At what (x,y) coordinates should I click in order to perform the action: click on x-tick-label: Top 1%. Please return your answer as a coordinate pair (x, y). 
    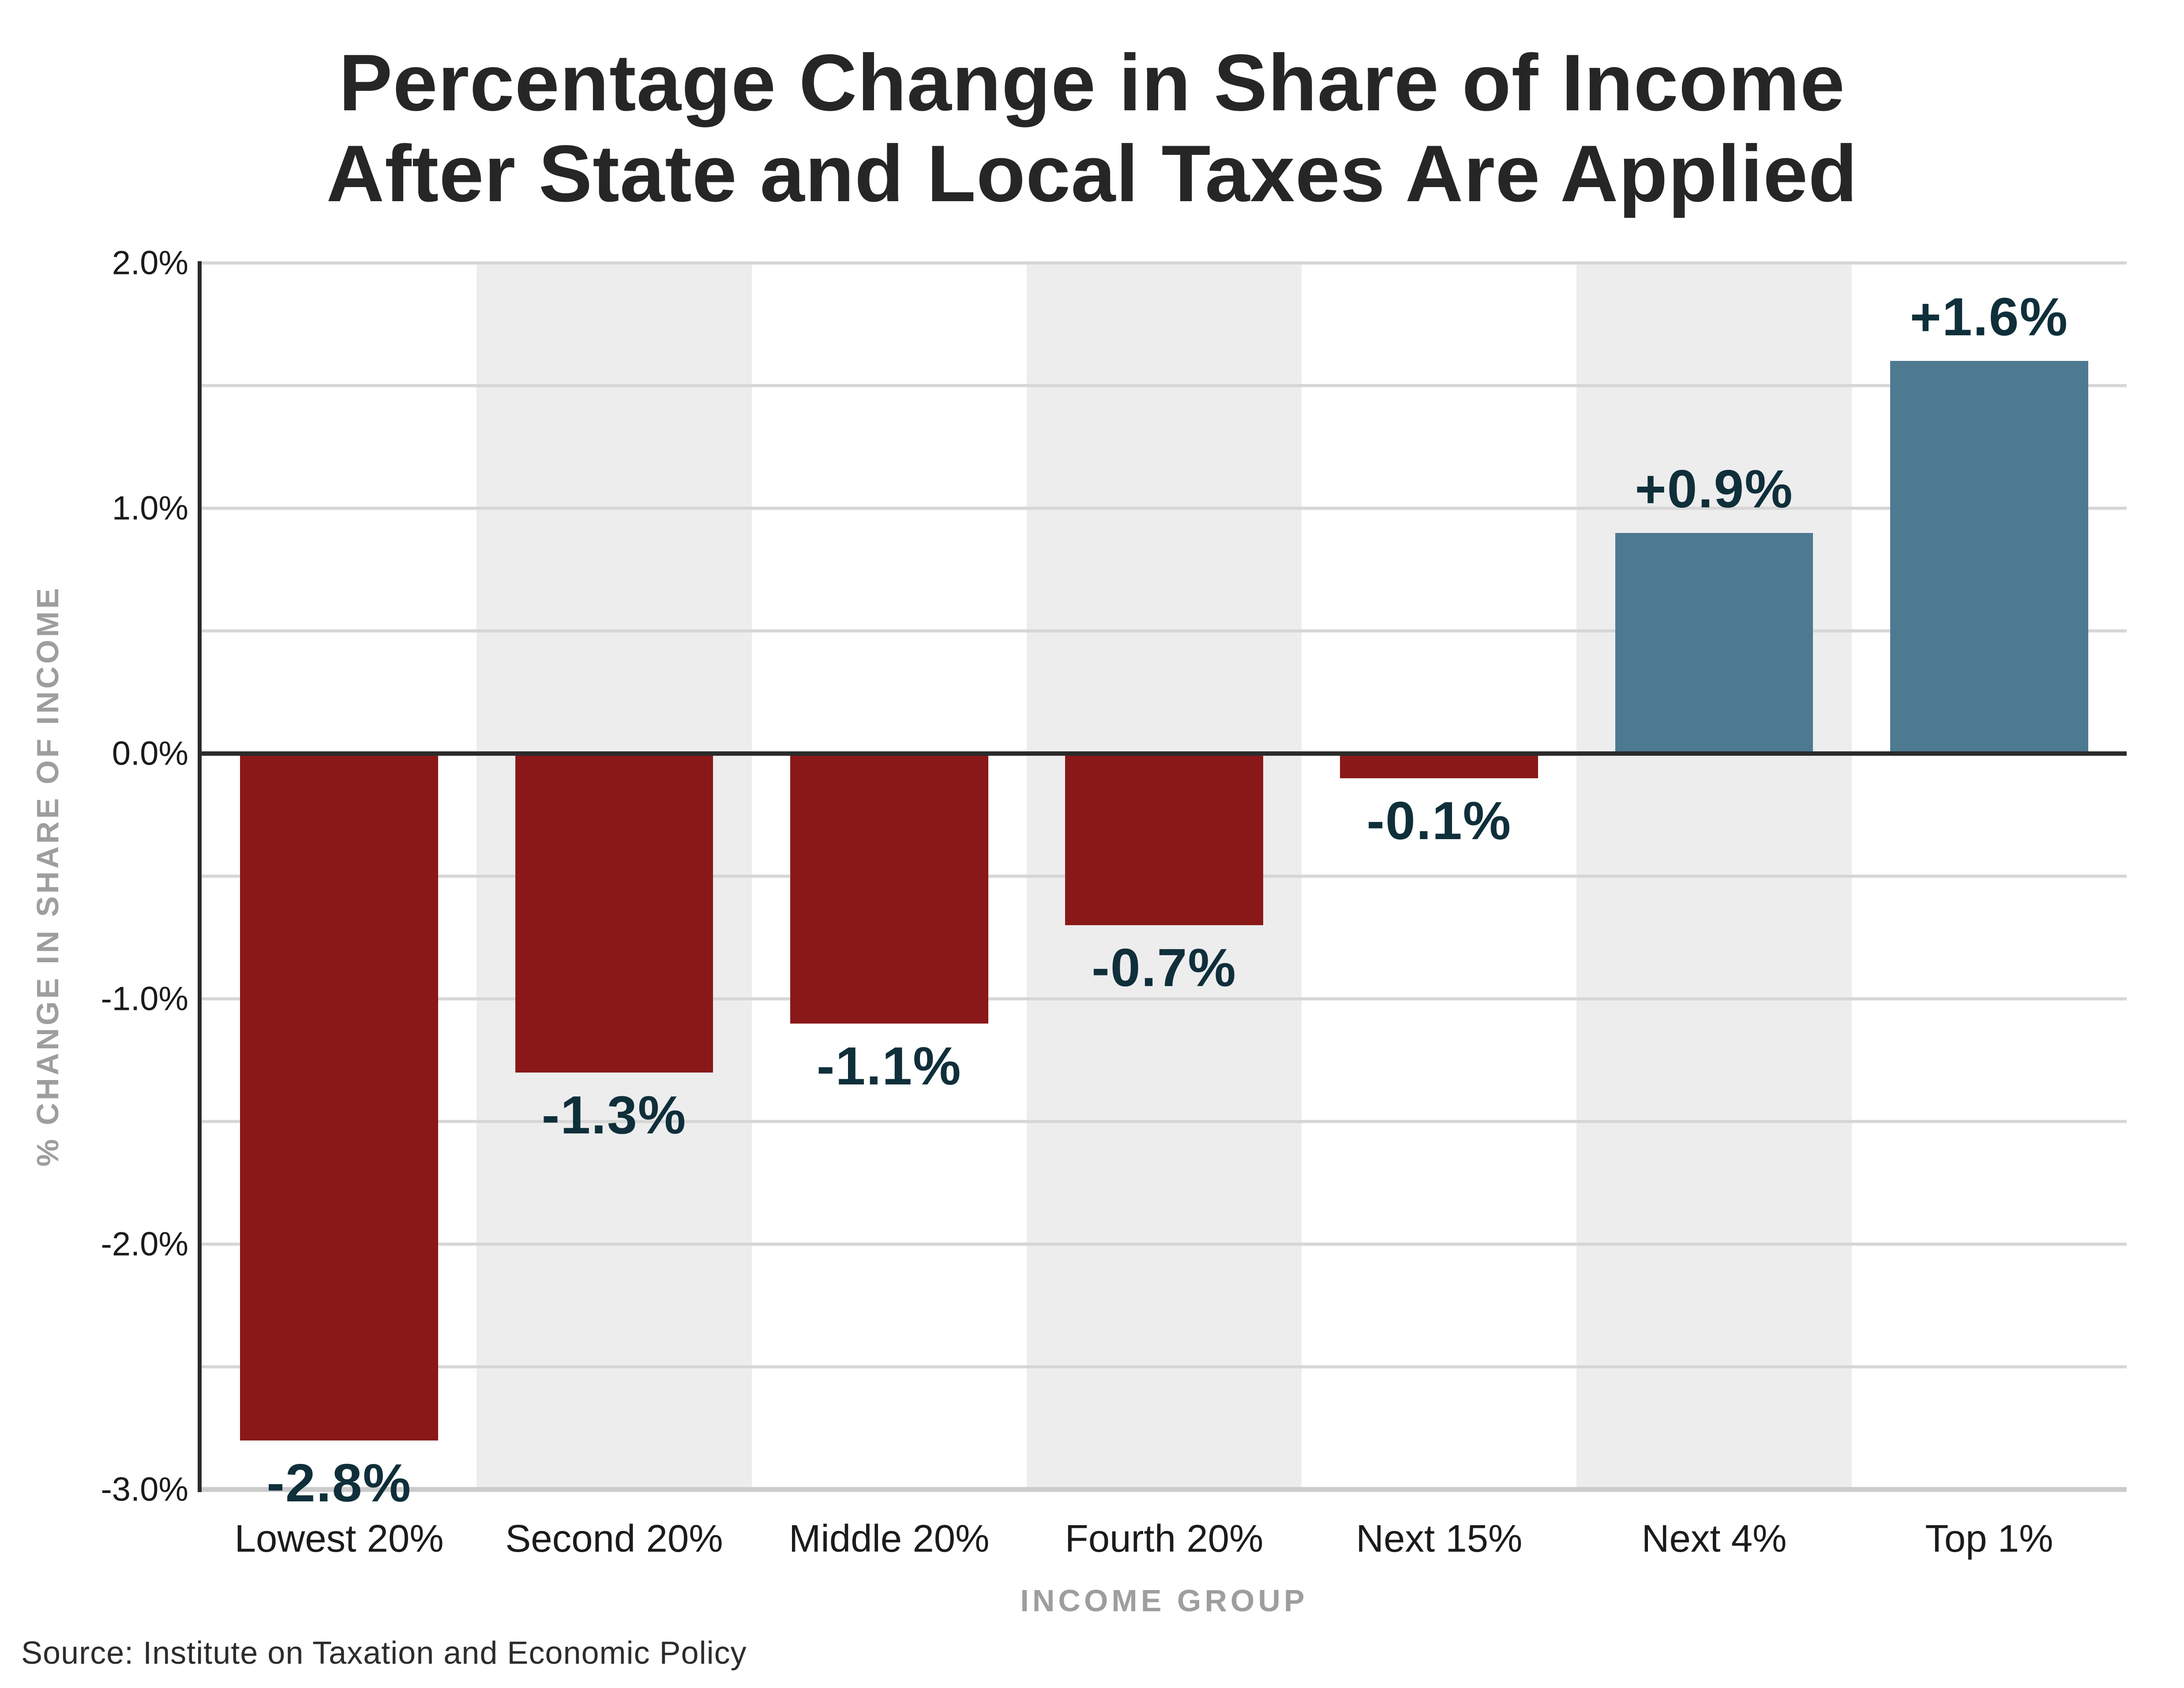
    Looking at the image, I should click on (1989, 1538).